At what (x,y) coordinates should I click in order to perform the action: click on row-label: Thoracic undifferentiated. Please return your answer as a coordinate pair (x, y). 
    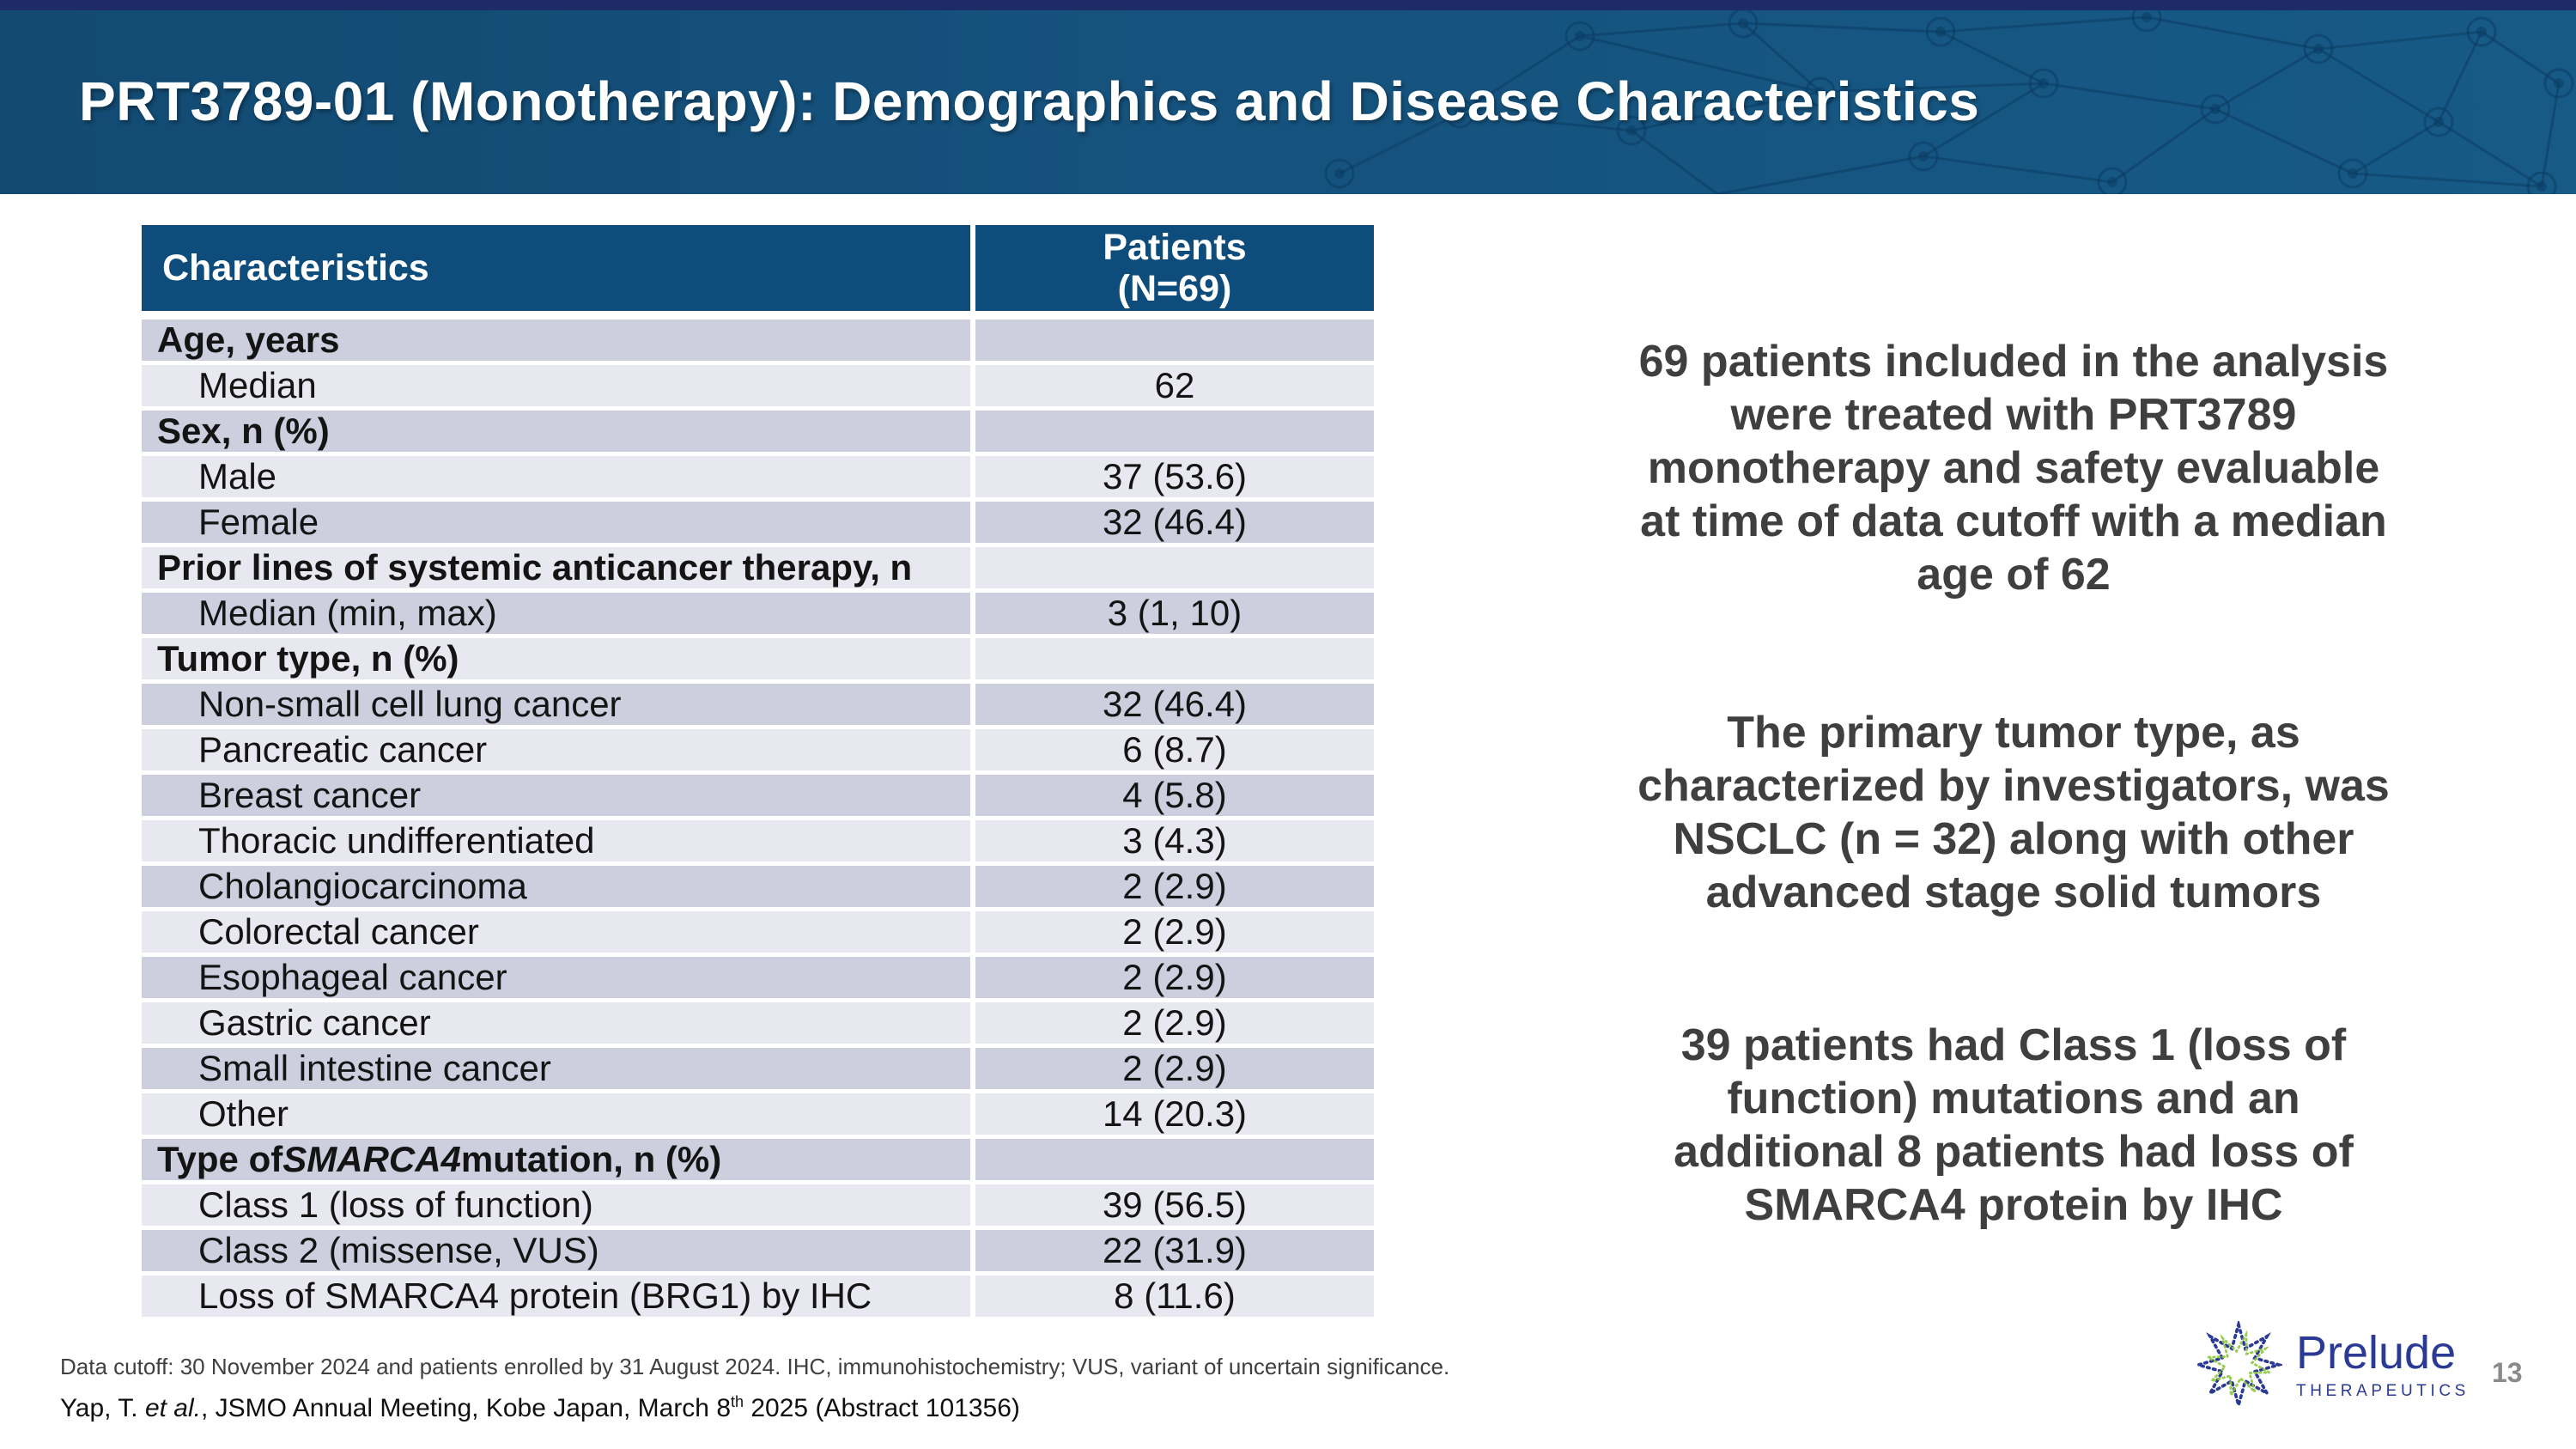
    Looking at the image, I should click on (556, 840).